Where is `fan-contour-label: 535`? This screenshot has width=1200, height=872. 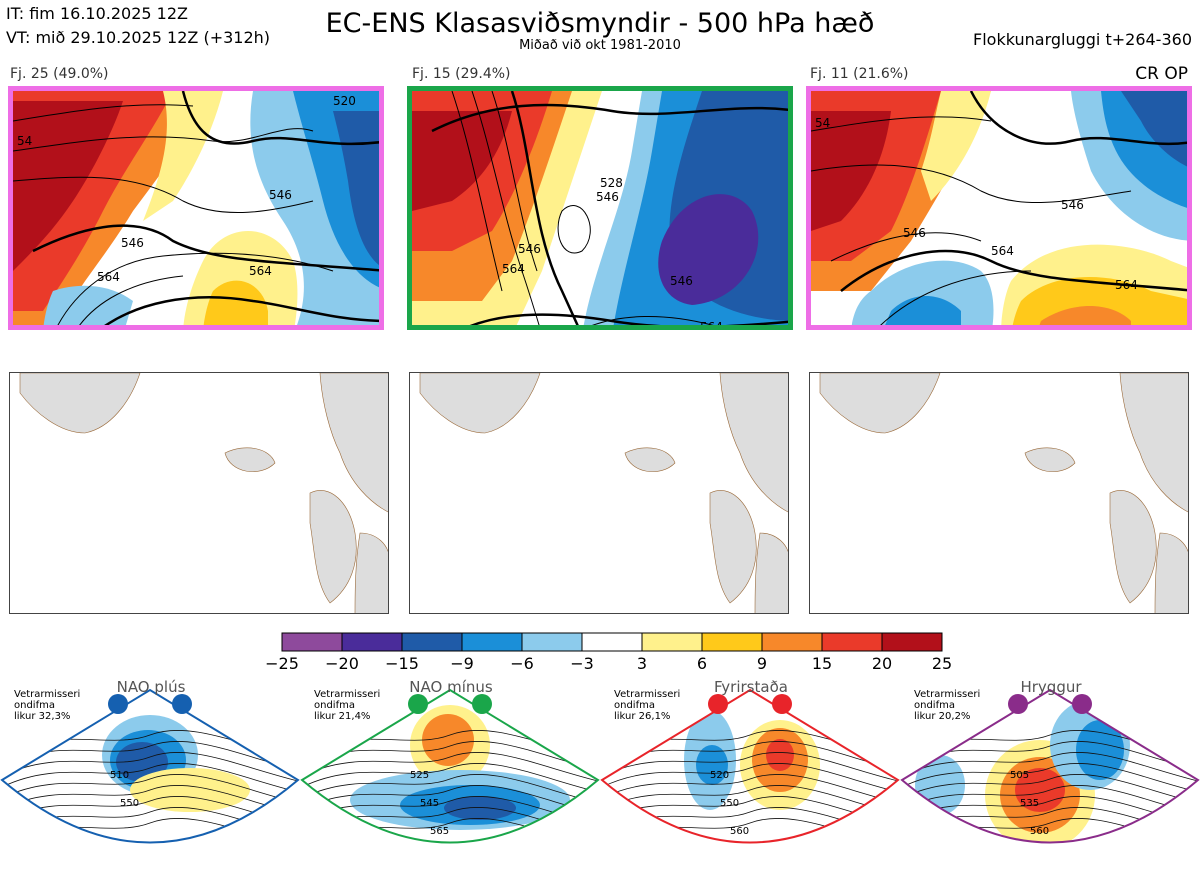
fan-contour-label: 535 is located at coordinates (1029, 803).